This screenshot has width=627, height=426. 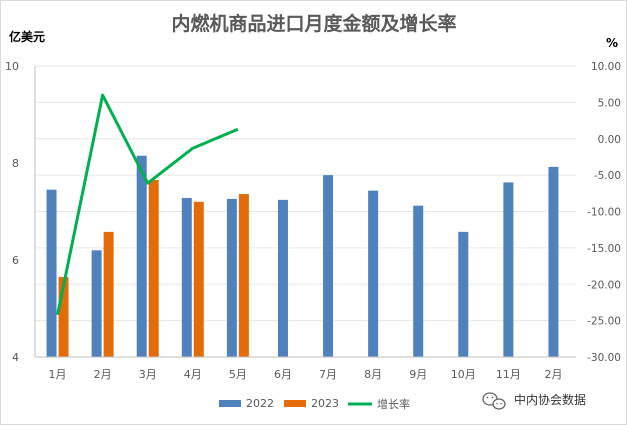 I want to click on legend: 2022 2023 增长率, so click(x=314, y=404).